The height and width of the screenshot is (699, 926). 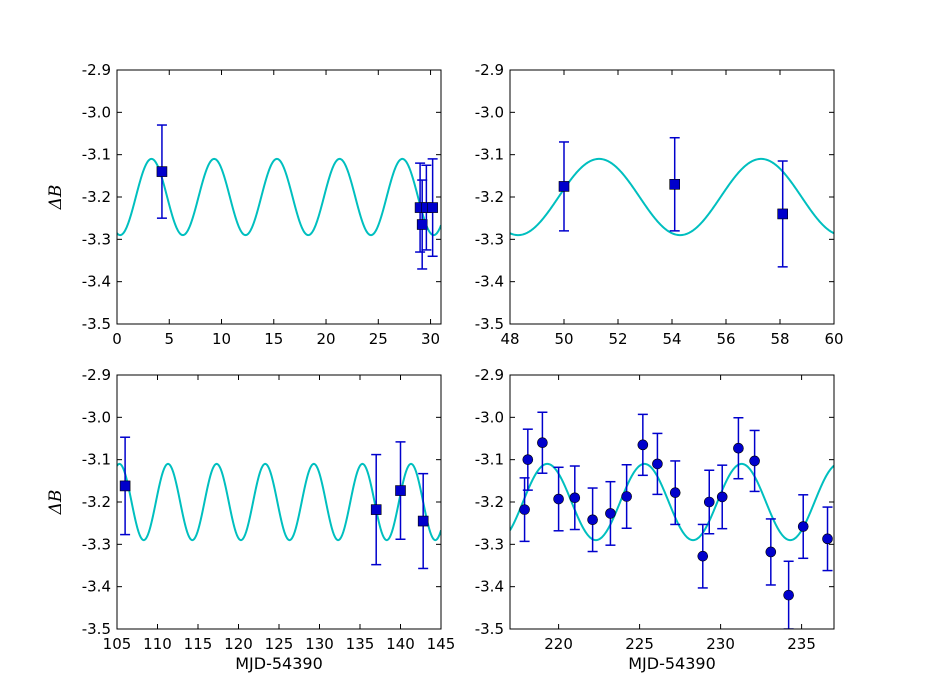 I want to click on x-tick-label: 50, so click(x=563, y=339).